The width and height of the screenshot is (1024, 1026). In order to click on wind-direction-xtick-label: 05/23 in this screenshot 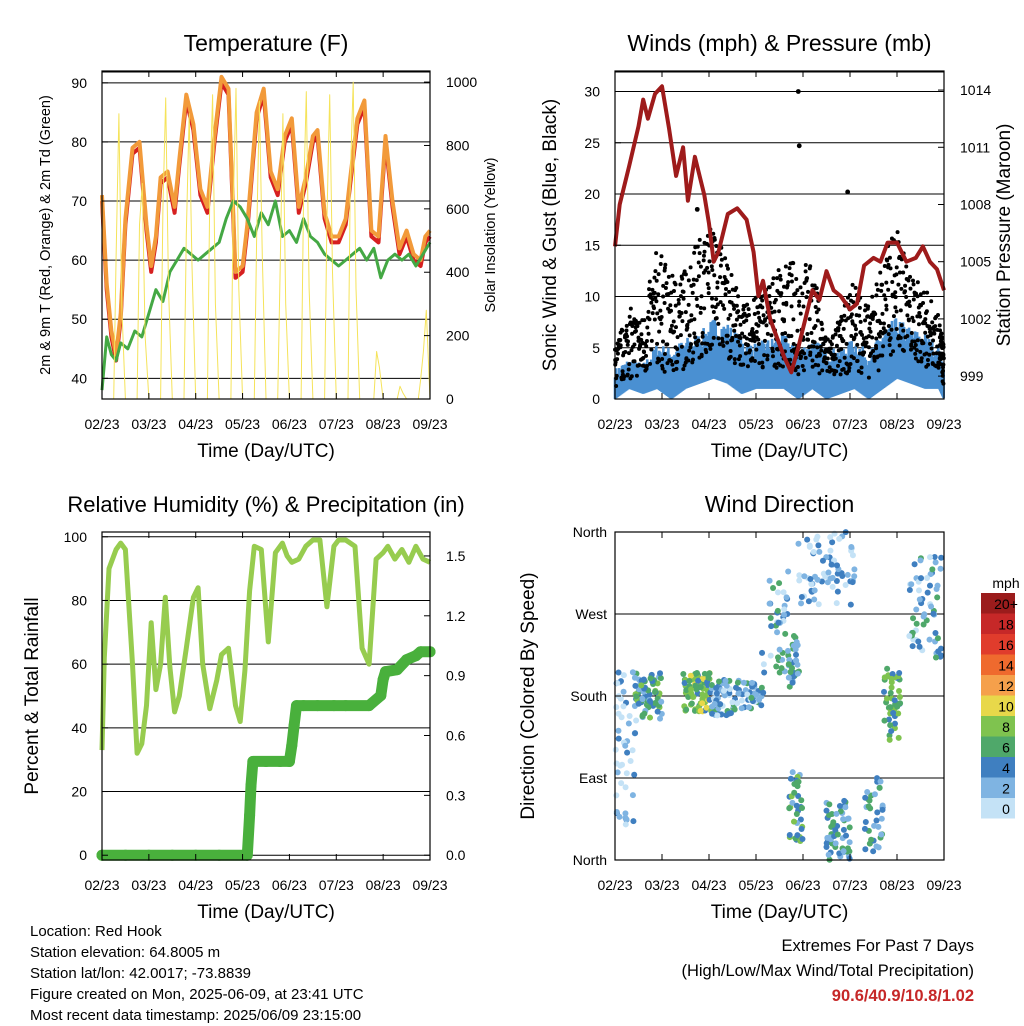, I will do `click(755, 885)`.